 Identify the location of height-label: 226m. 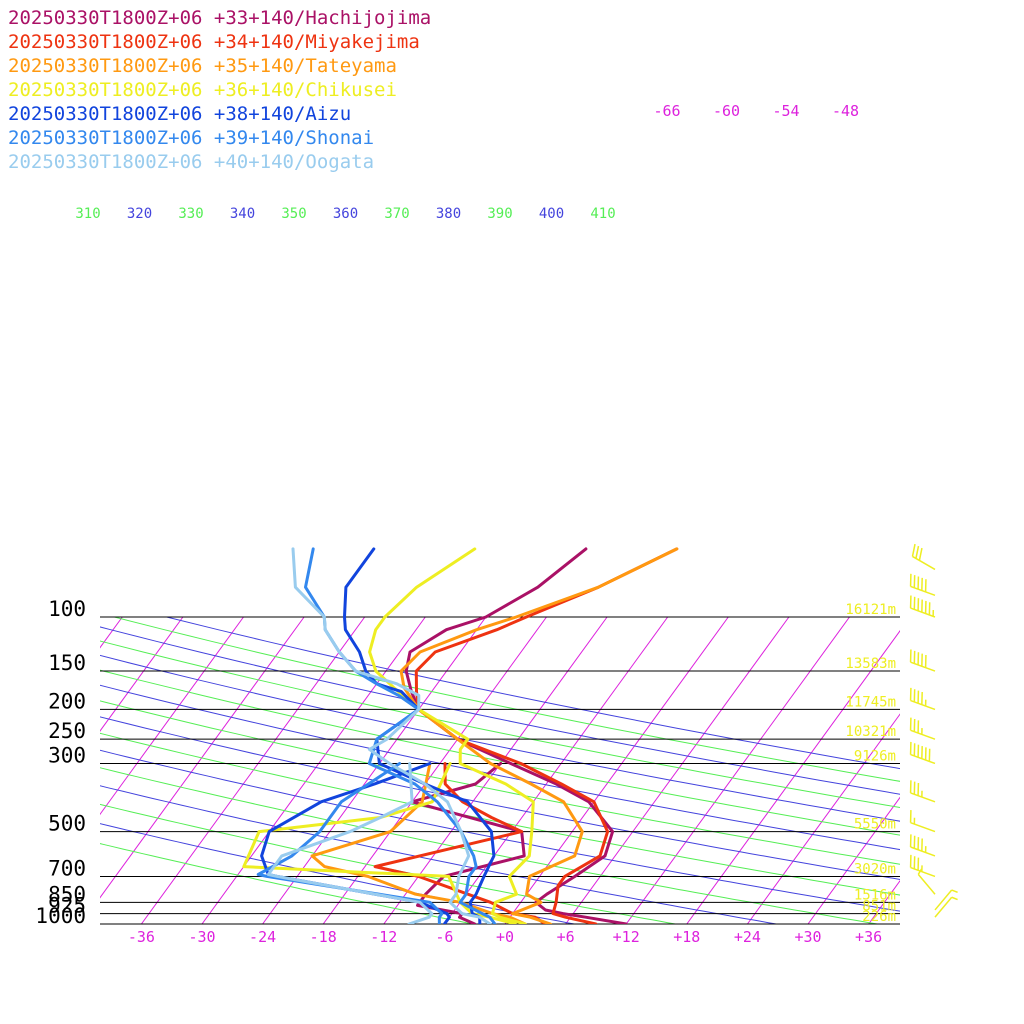
(879, 917).